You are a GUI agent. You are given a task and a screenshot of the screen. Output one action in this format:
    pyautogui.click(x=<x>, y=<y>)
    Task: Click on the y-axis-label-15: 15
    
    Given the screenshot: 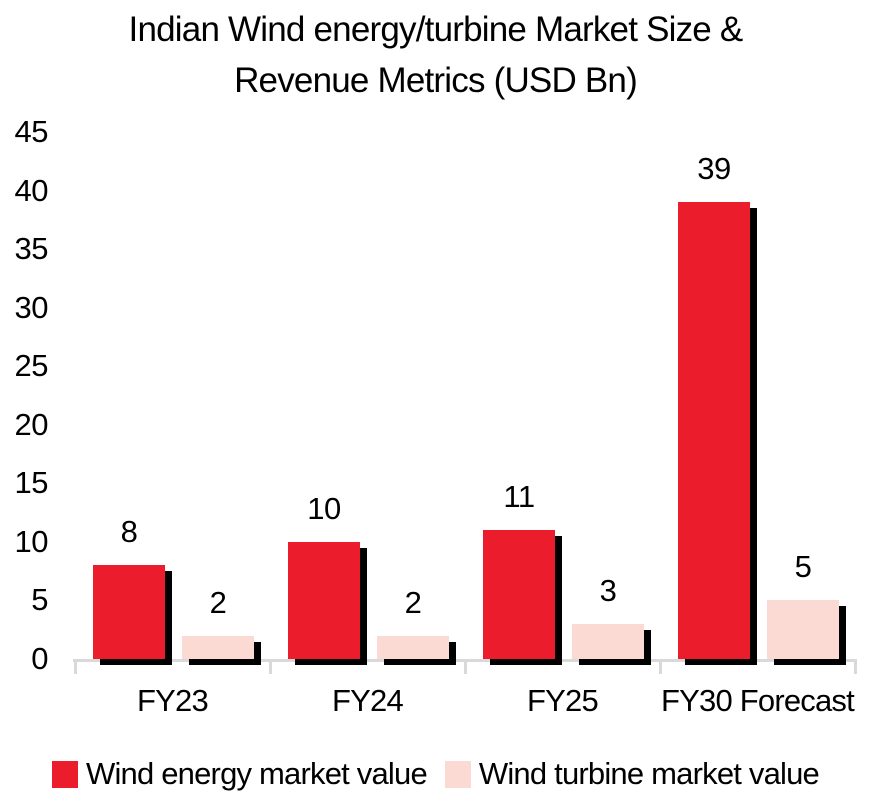 What is the action you would take?
    pyautogui.click(x=31, y=483)
    